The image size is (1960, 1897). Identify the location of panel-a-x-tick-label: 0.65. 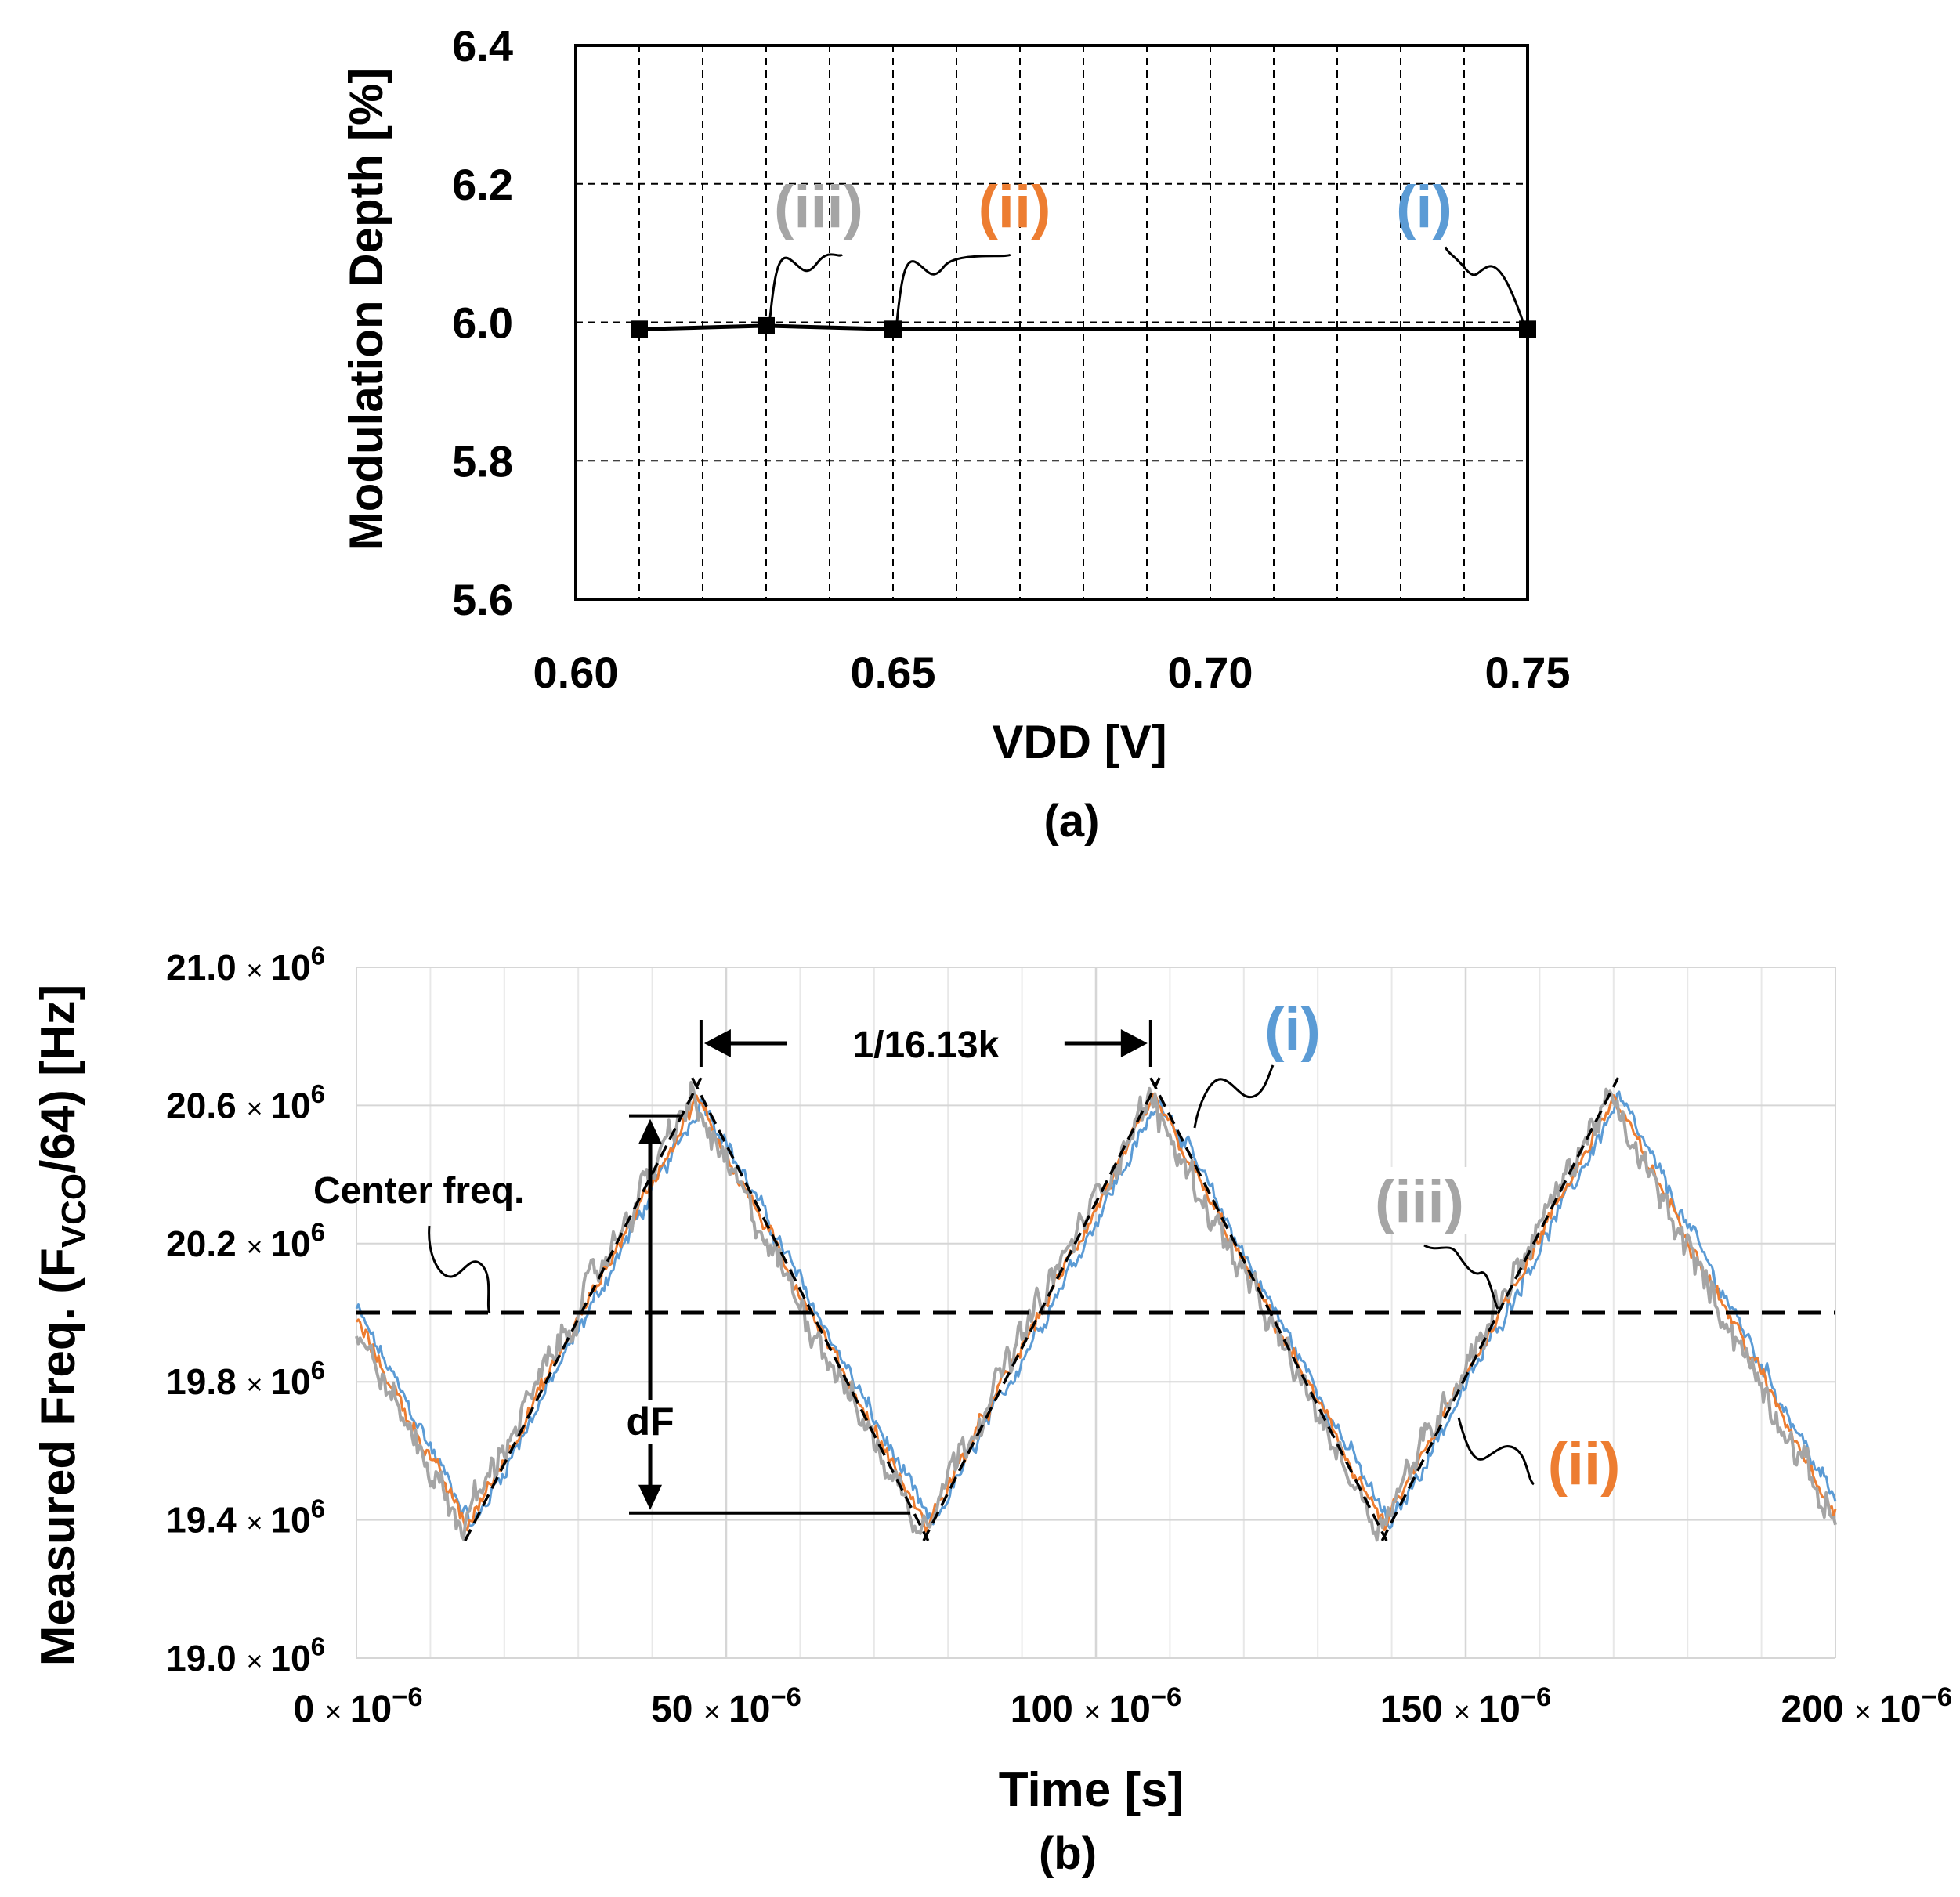
(894, 672).